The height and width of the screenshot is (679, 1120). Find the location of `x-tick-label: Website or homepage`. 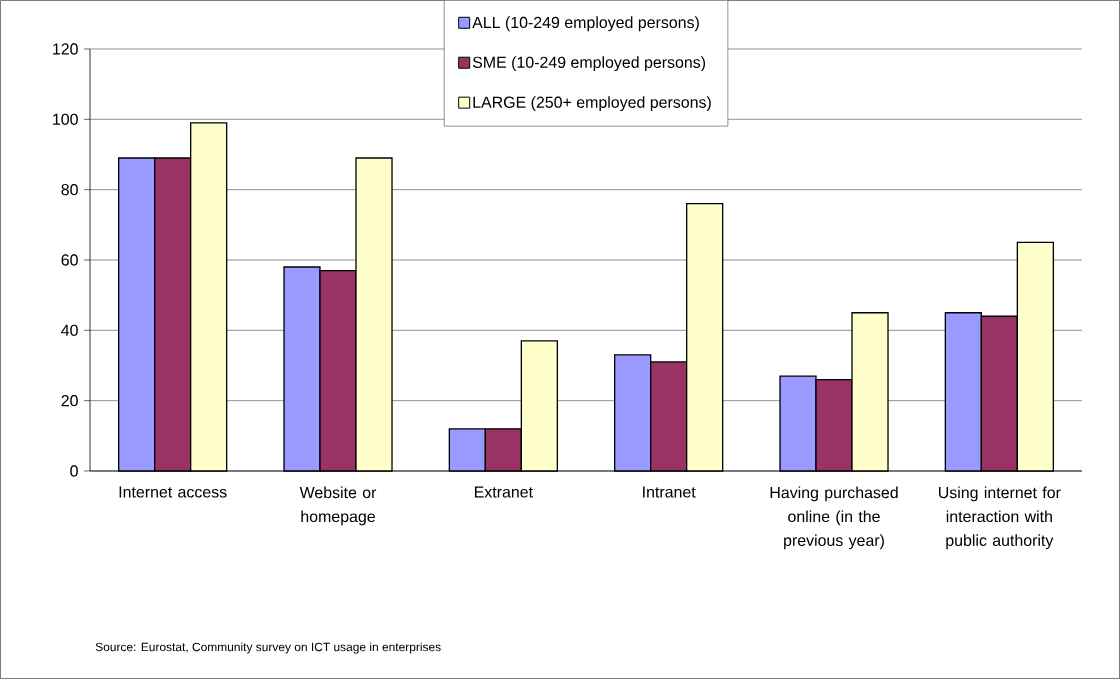

x-tick-label: Website or homepage is located at coordinates (338, 506).